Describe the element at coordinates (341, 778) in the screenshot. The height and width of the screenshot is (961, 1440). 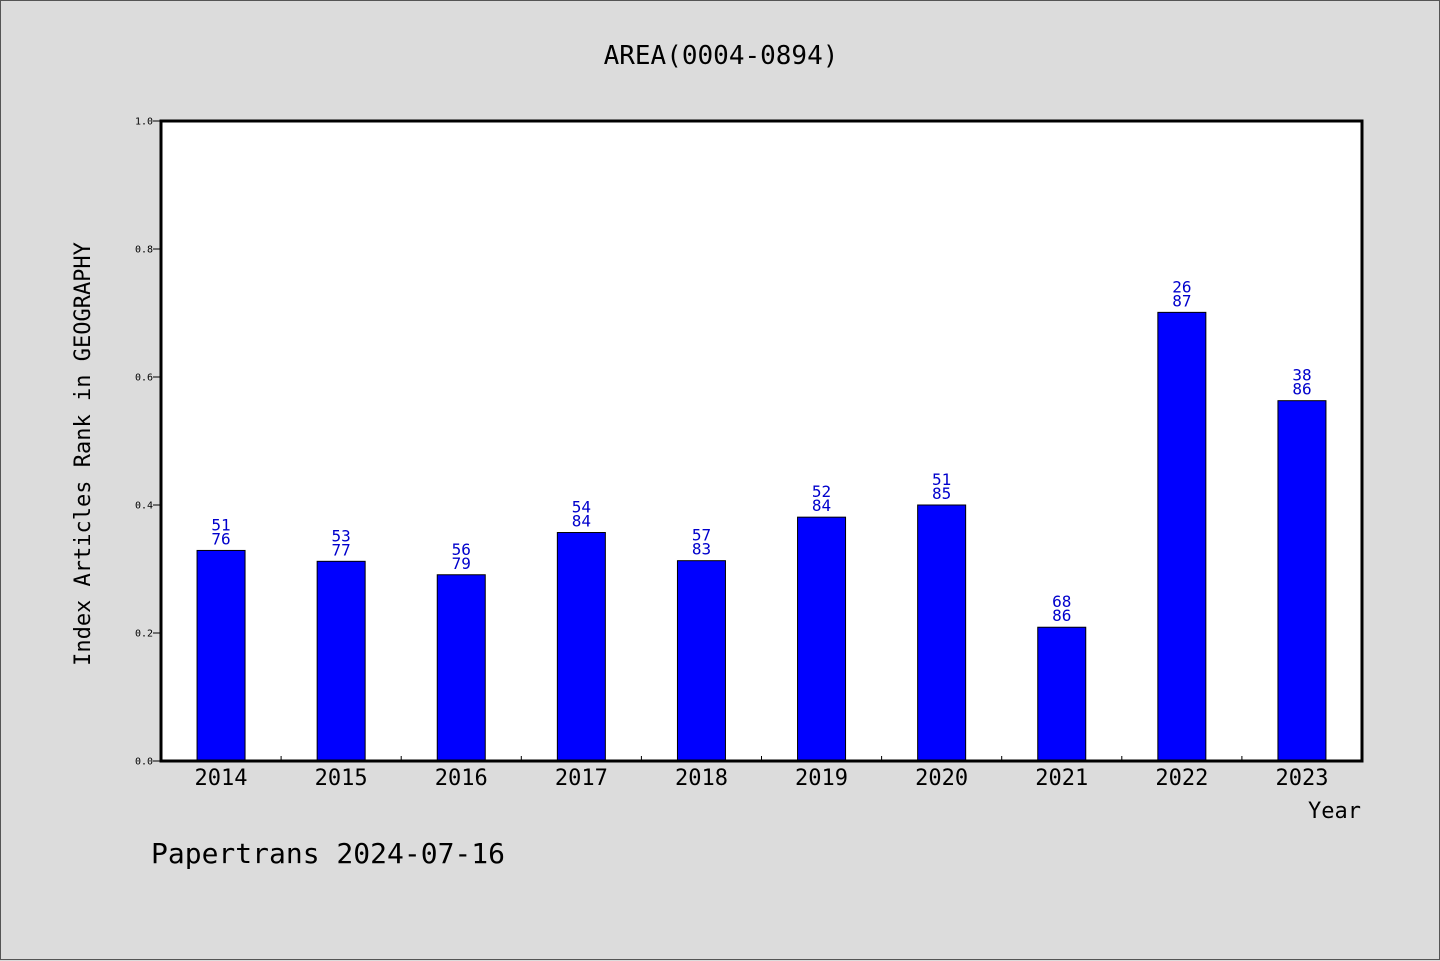
I see `x-tick-label: 2015` at that location.